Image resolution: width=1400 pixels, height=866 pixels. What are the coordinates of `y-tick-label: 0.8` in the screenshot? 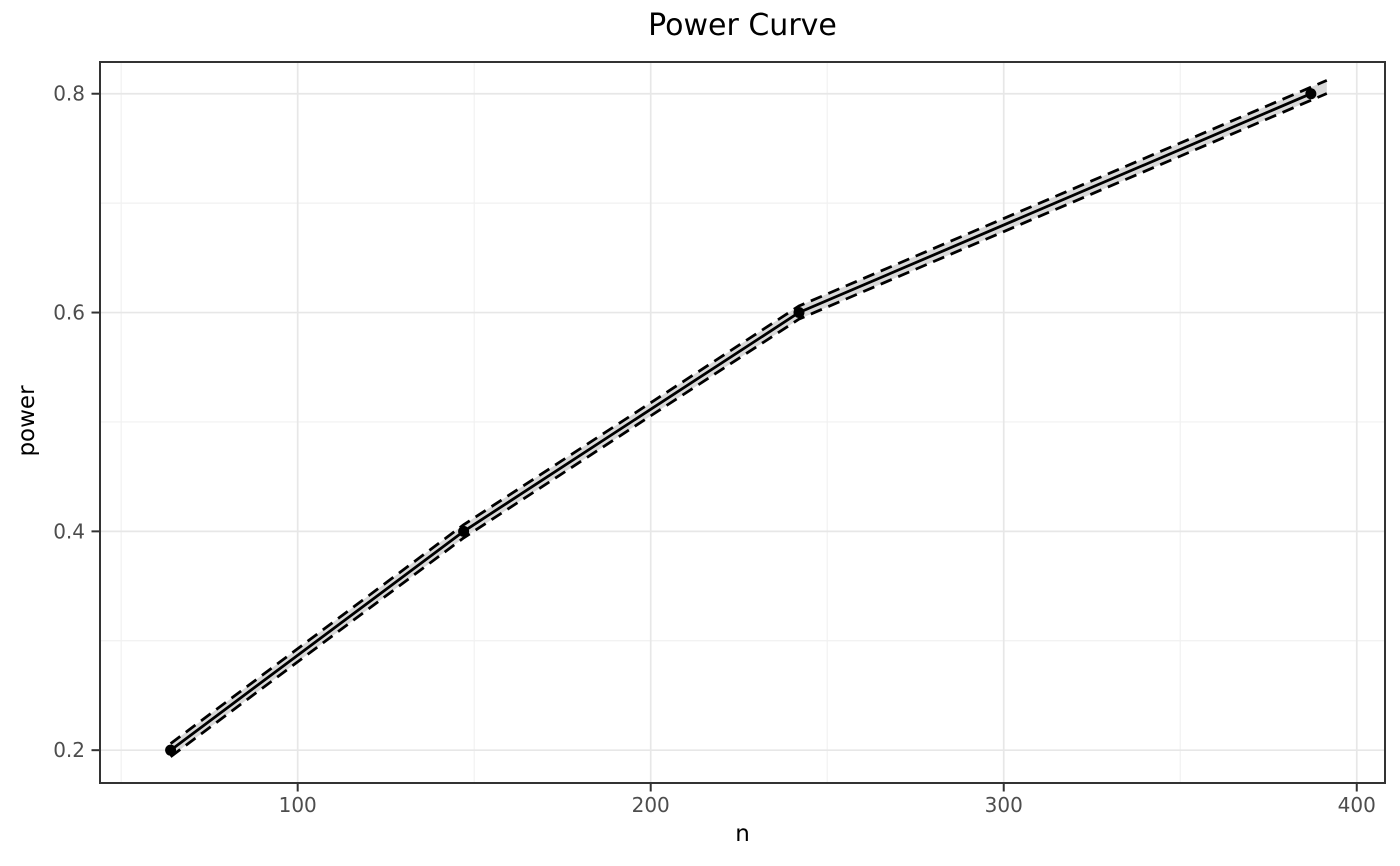 It's located at (69, 94).